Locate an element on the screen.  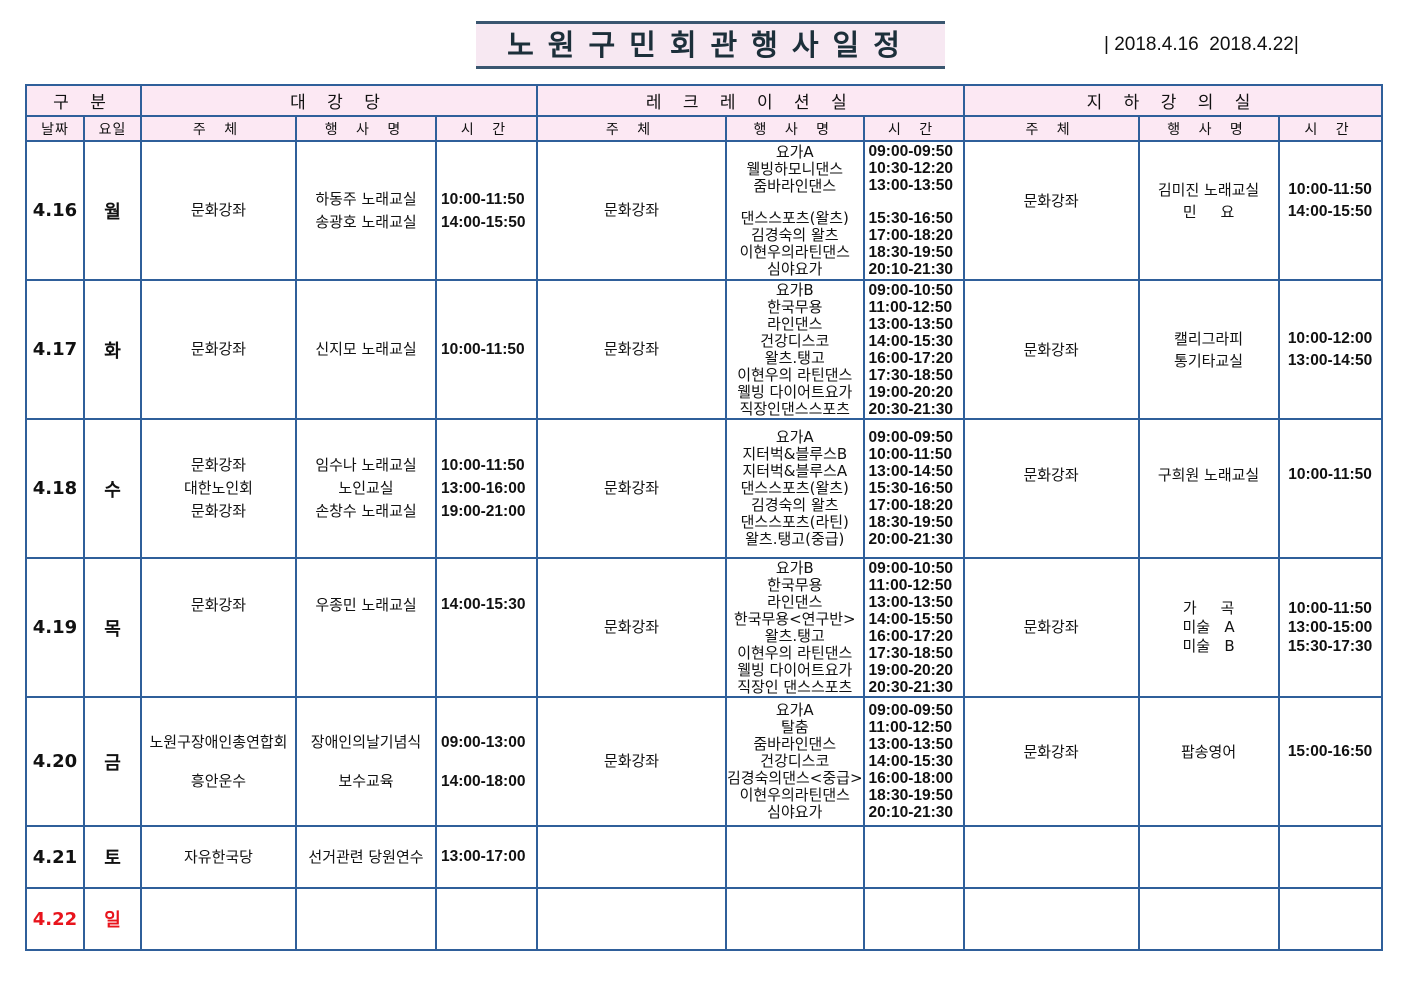
rec-host-cell is located at coordinates (631, 919).